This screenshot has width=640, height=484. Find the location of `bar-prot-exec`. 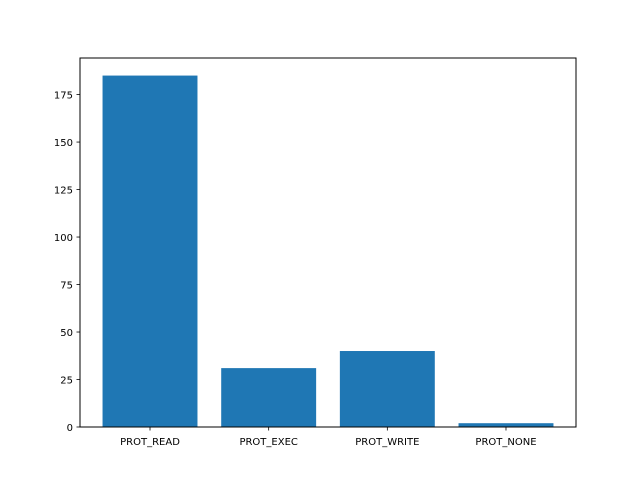

bar-prot-exec is located at coordinates (269, 397).